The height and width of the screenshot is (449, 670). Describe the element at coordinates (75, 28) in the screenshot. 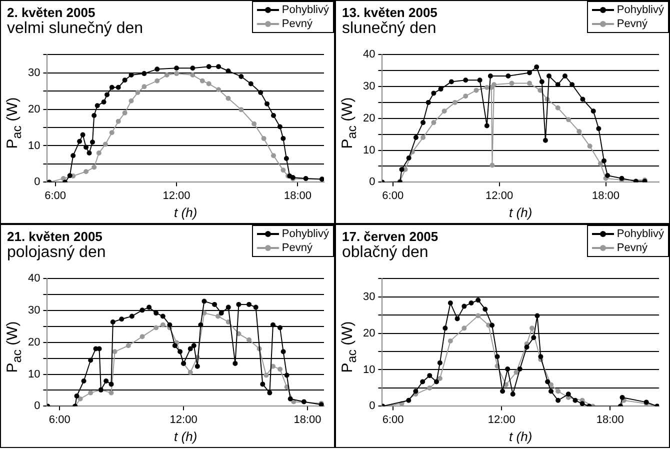

I see `chart-subtitle: velmi slunečný den` at that location.